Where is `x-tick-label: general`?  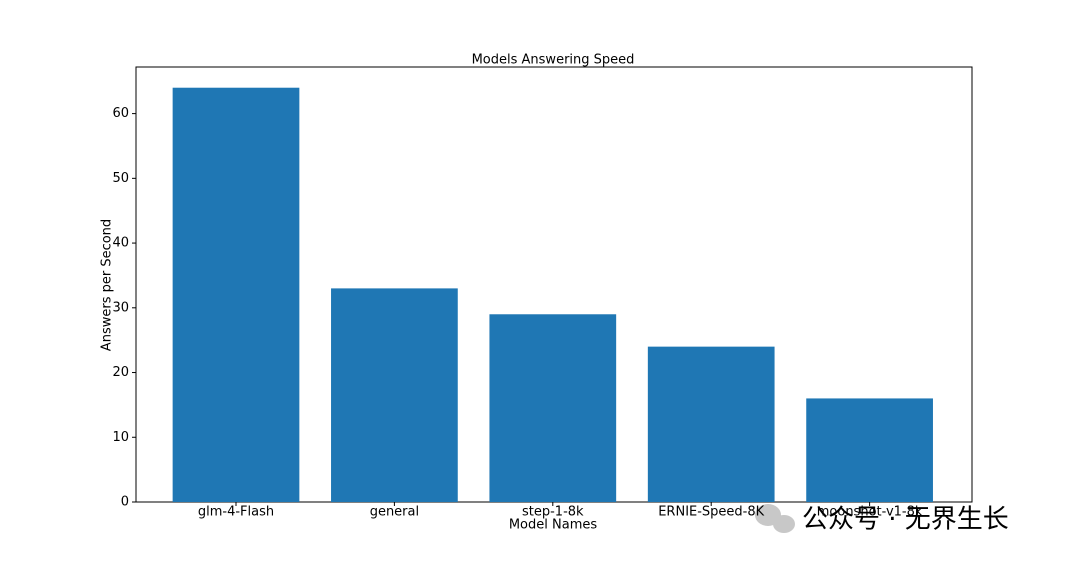 x-tick-label: general is located at coordinates (394, 512).